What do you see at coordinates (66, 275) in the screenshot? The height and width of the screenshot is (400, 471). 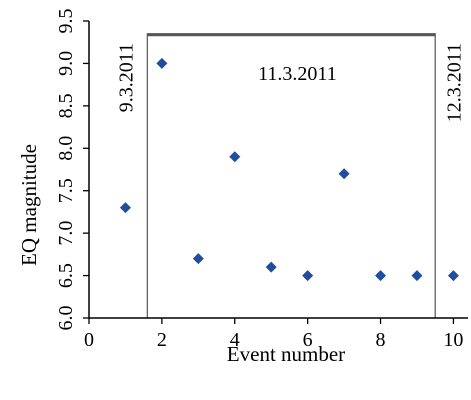 I see `y-tick-label: 6.5` at bounding box center [66, 275].